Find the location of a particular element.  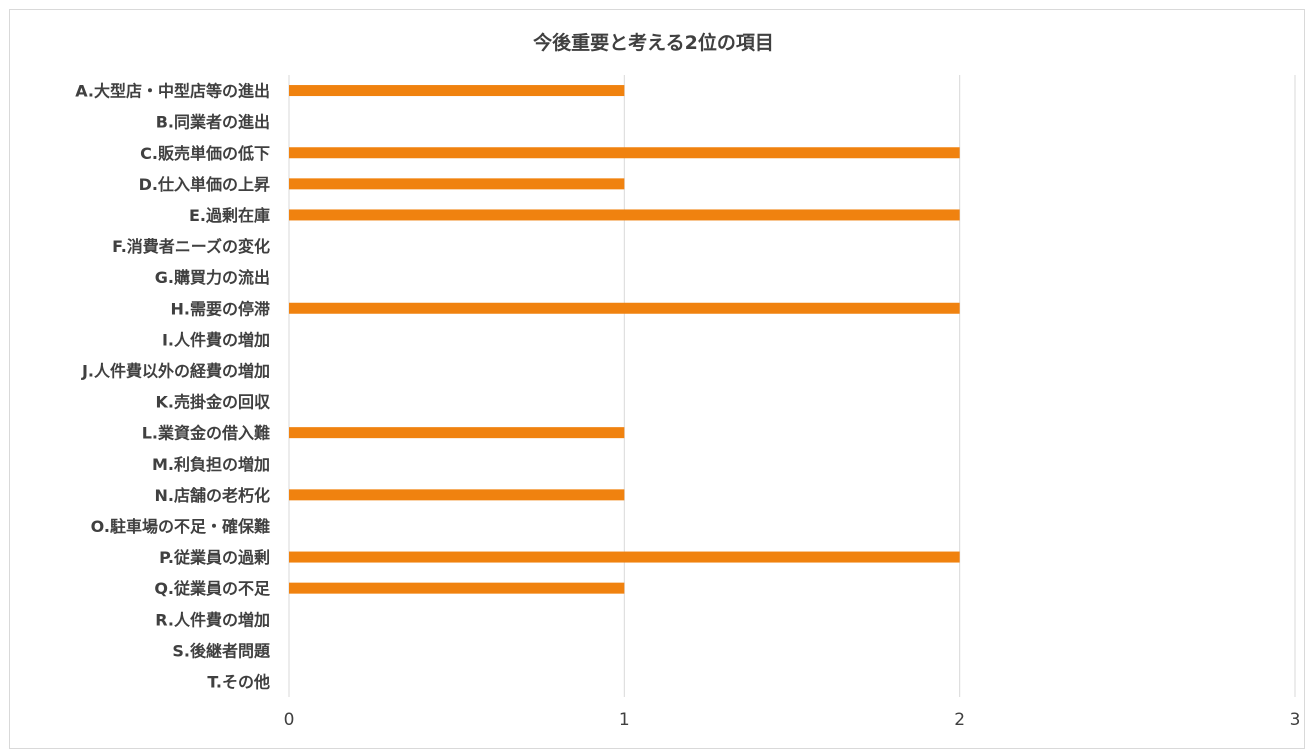

category-label: E.過剰在庫 is located at coordinates (229, 215).